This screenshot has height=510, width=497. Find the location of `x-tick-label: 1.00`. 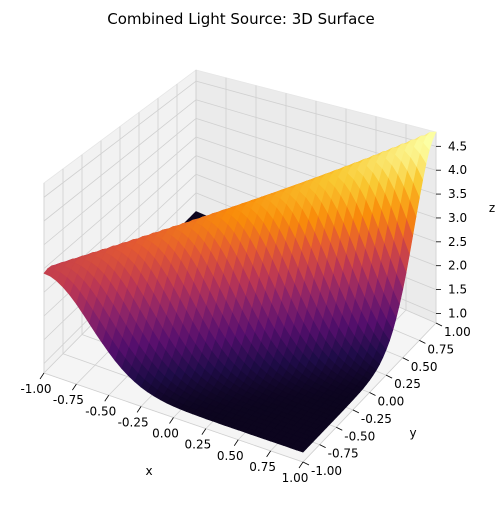

x-tick-label: 1.00 is located at coordinates (295, 478).